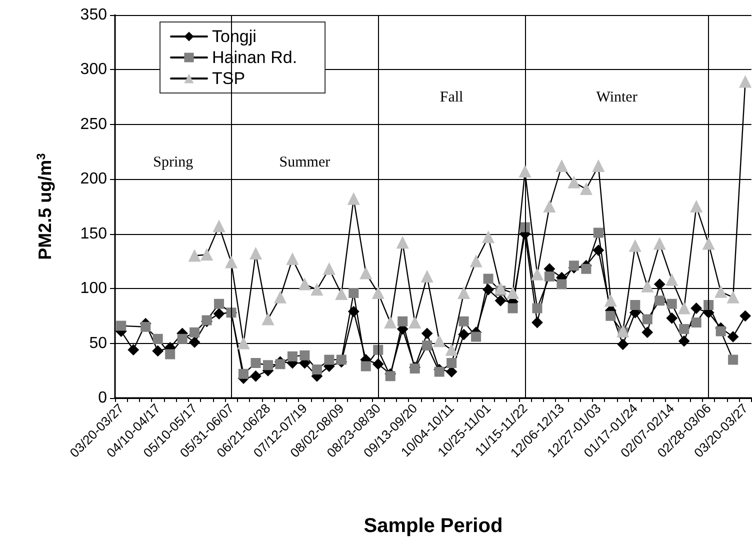  I want to click on y-tick-label: 200, so click(94, 179).